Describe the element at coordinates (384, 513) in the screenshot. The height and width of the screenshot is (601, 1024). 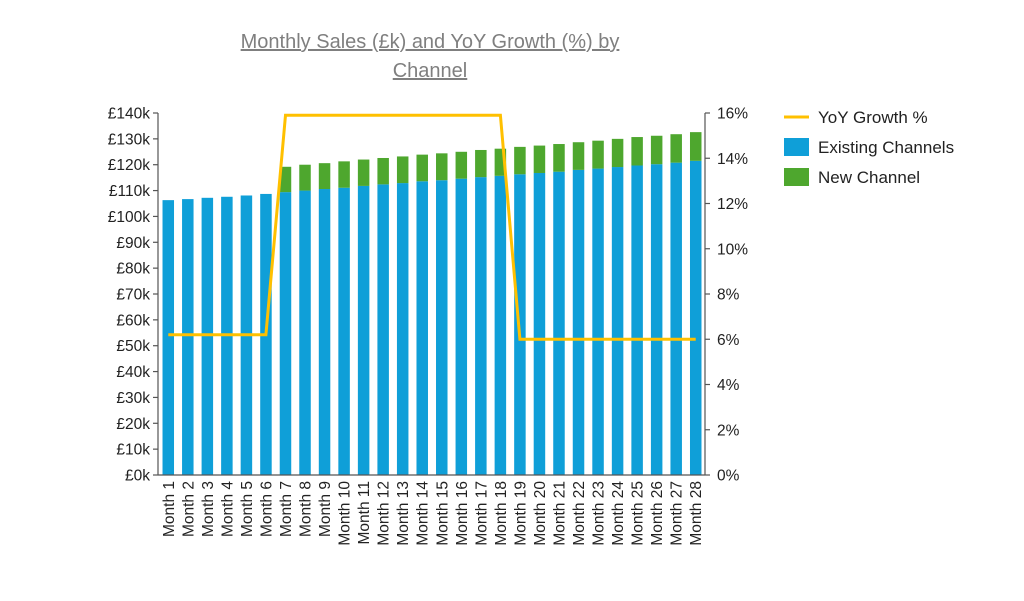
I see `x-tick-label: Month 12` at that location.